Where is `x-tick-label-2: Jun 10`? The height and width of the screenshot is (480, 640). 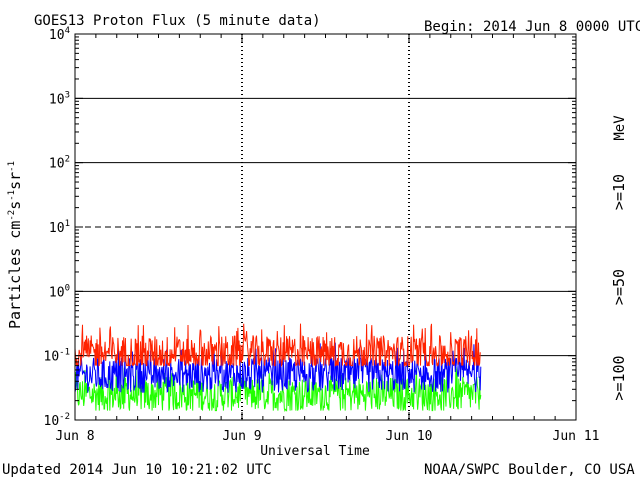
x-tick-label-2: Jun 10 is located at coordinates (409, 436).